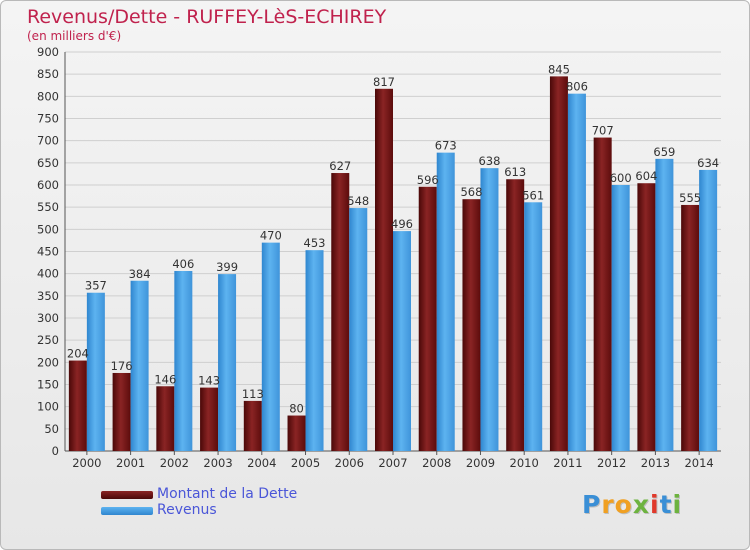  I want to click on data-label: 561, so click(533, 195).